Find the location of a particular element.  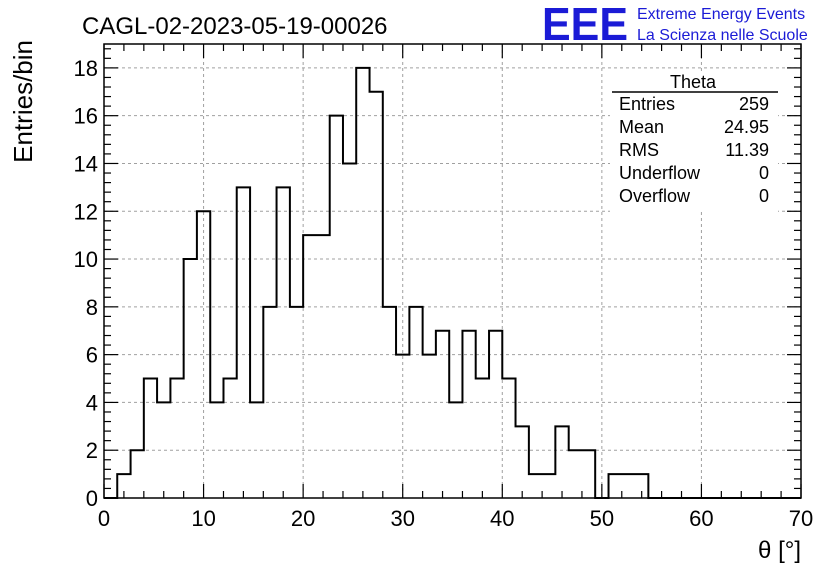

y-tick-label: 0 is located at coordinates (92, 498).